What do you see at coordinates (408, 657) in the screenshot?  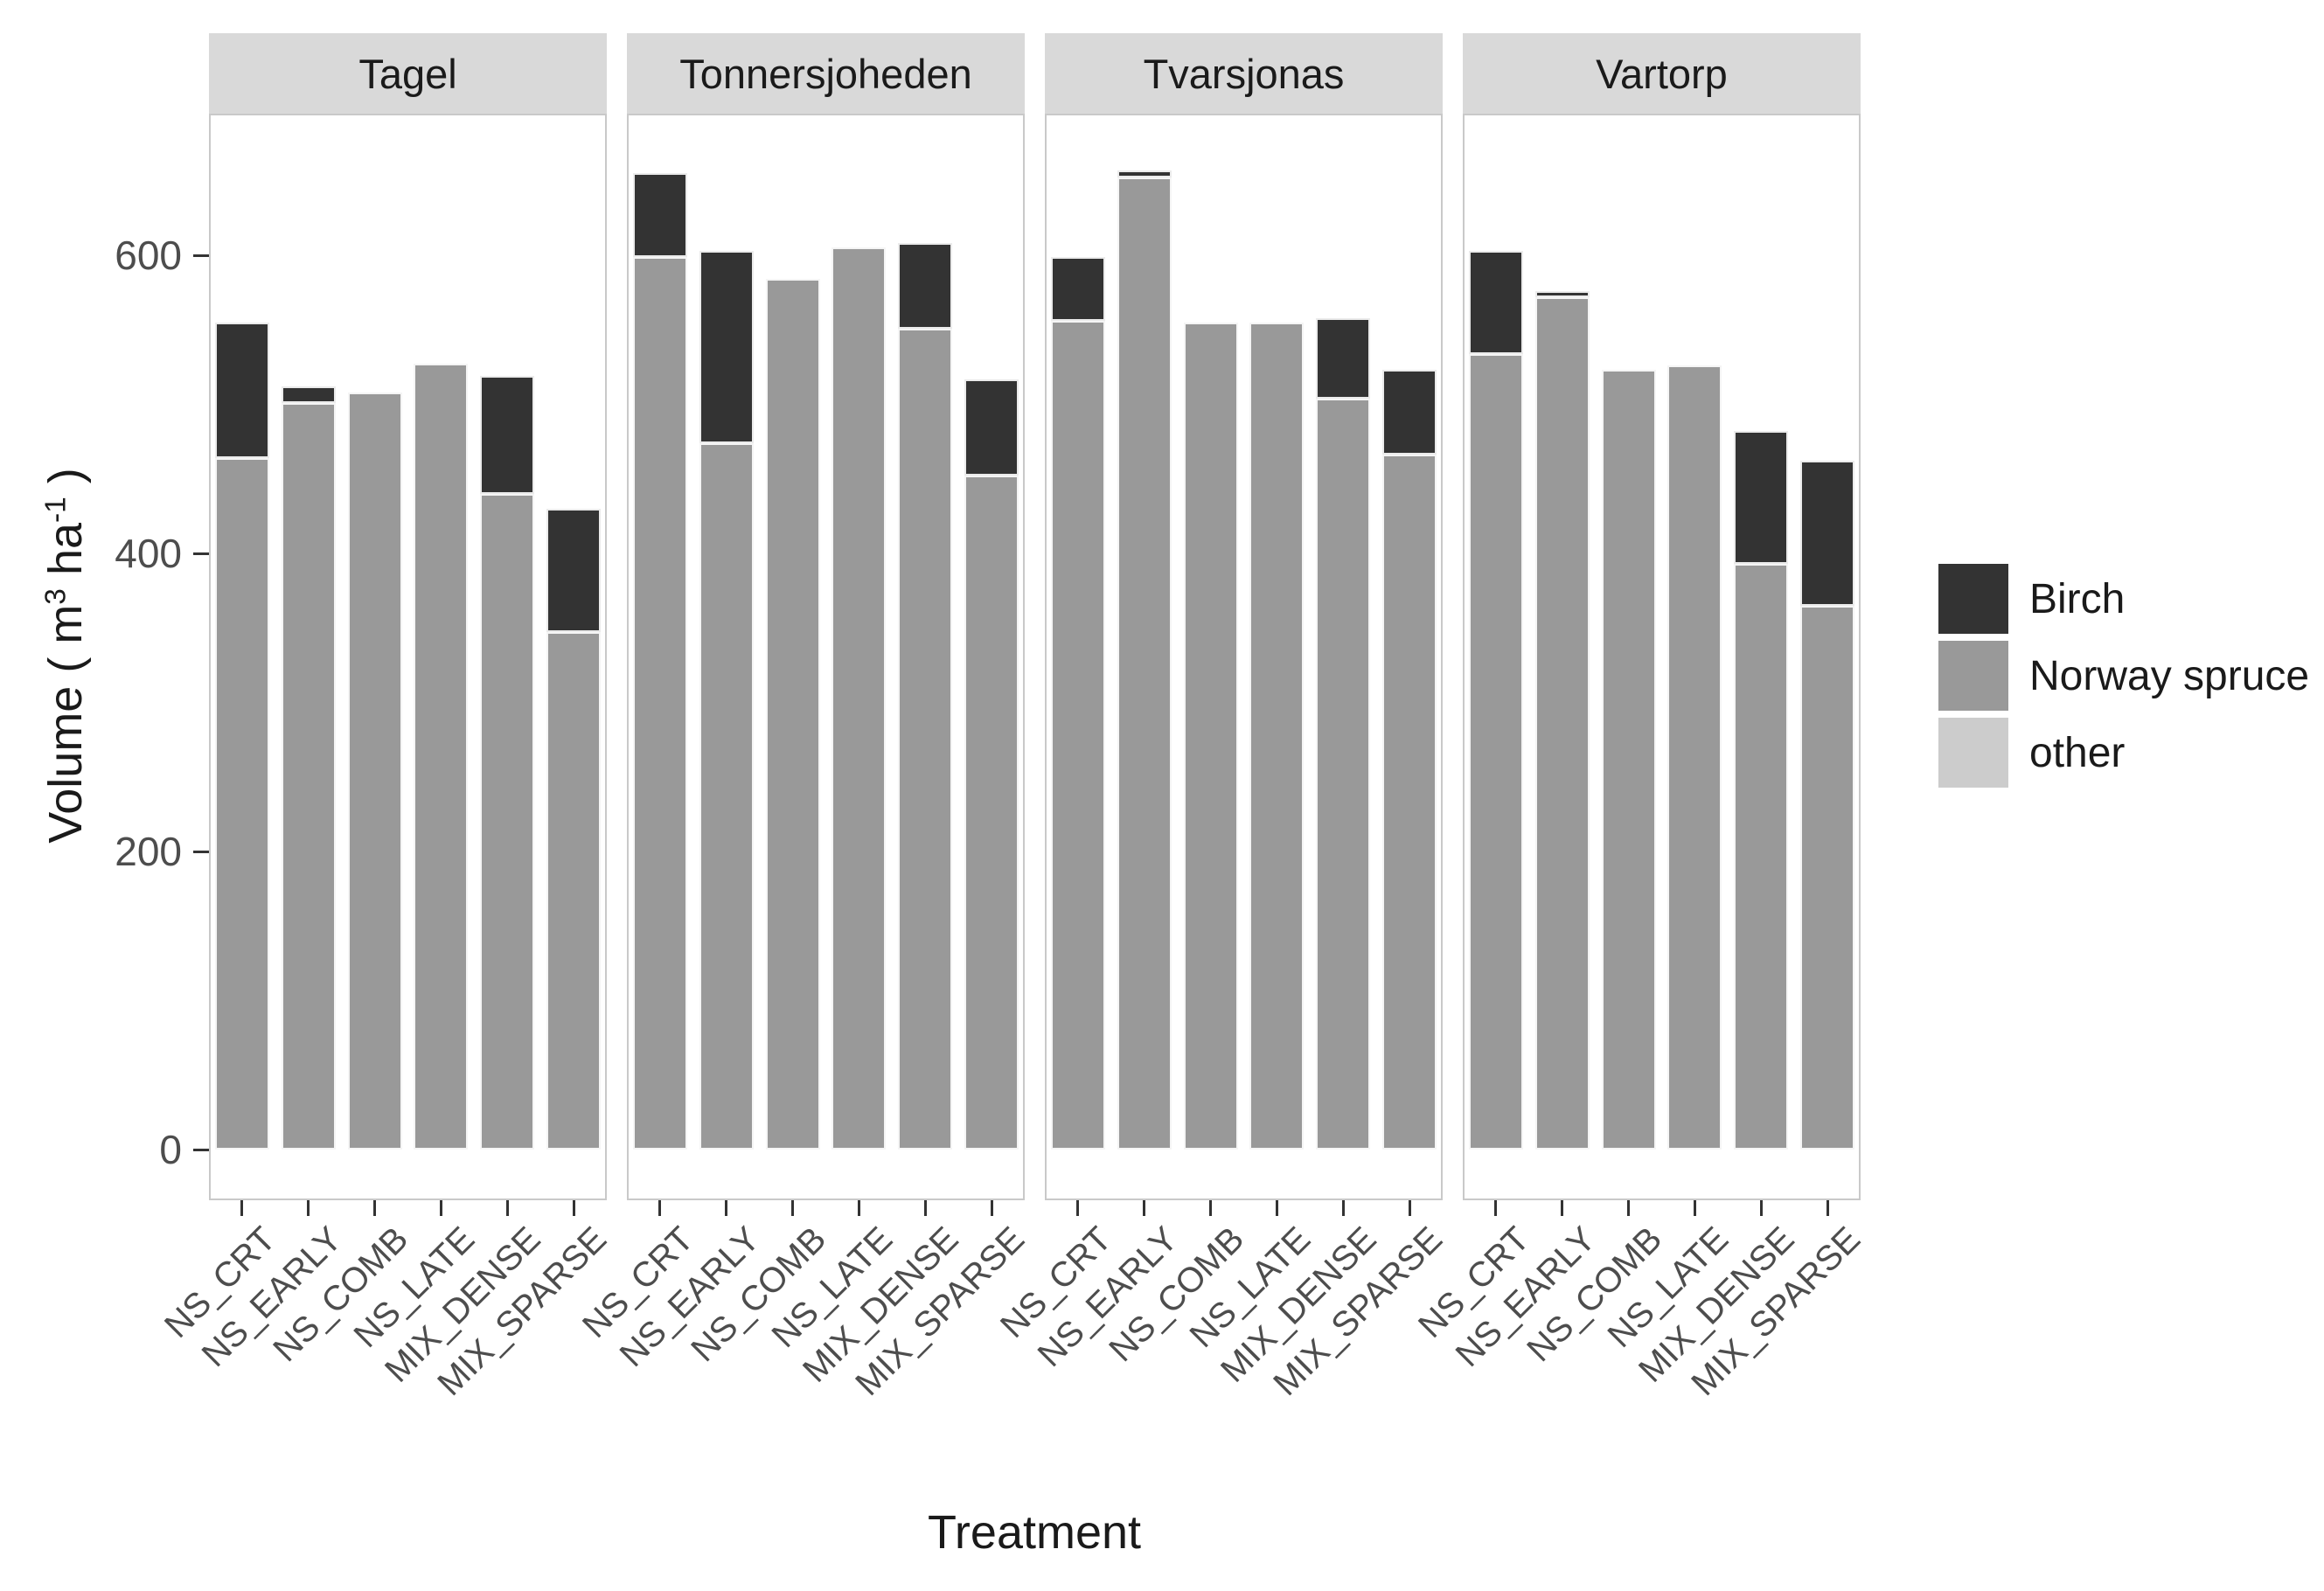 I see `facet-panel-Tagel` at bounding box center [408, 657].